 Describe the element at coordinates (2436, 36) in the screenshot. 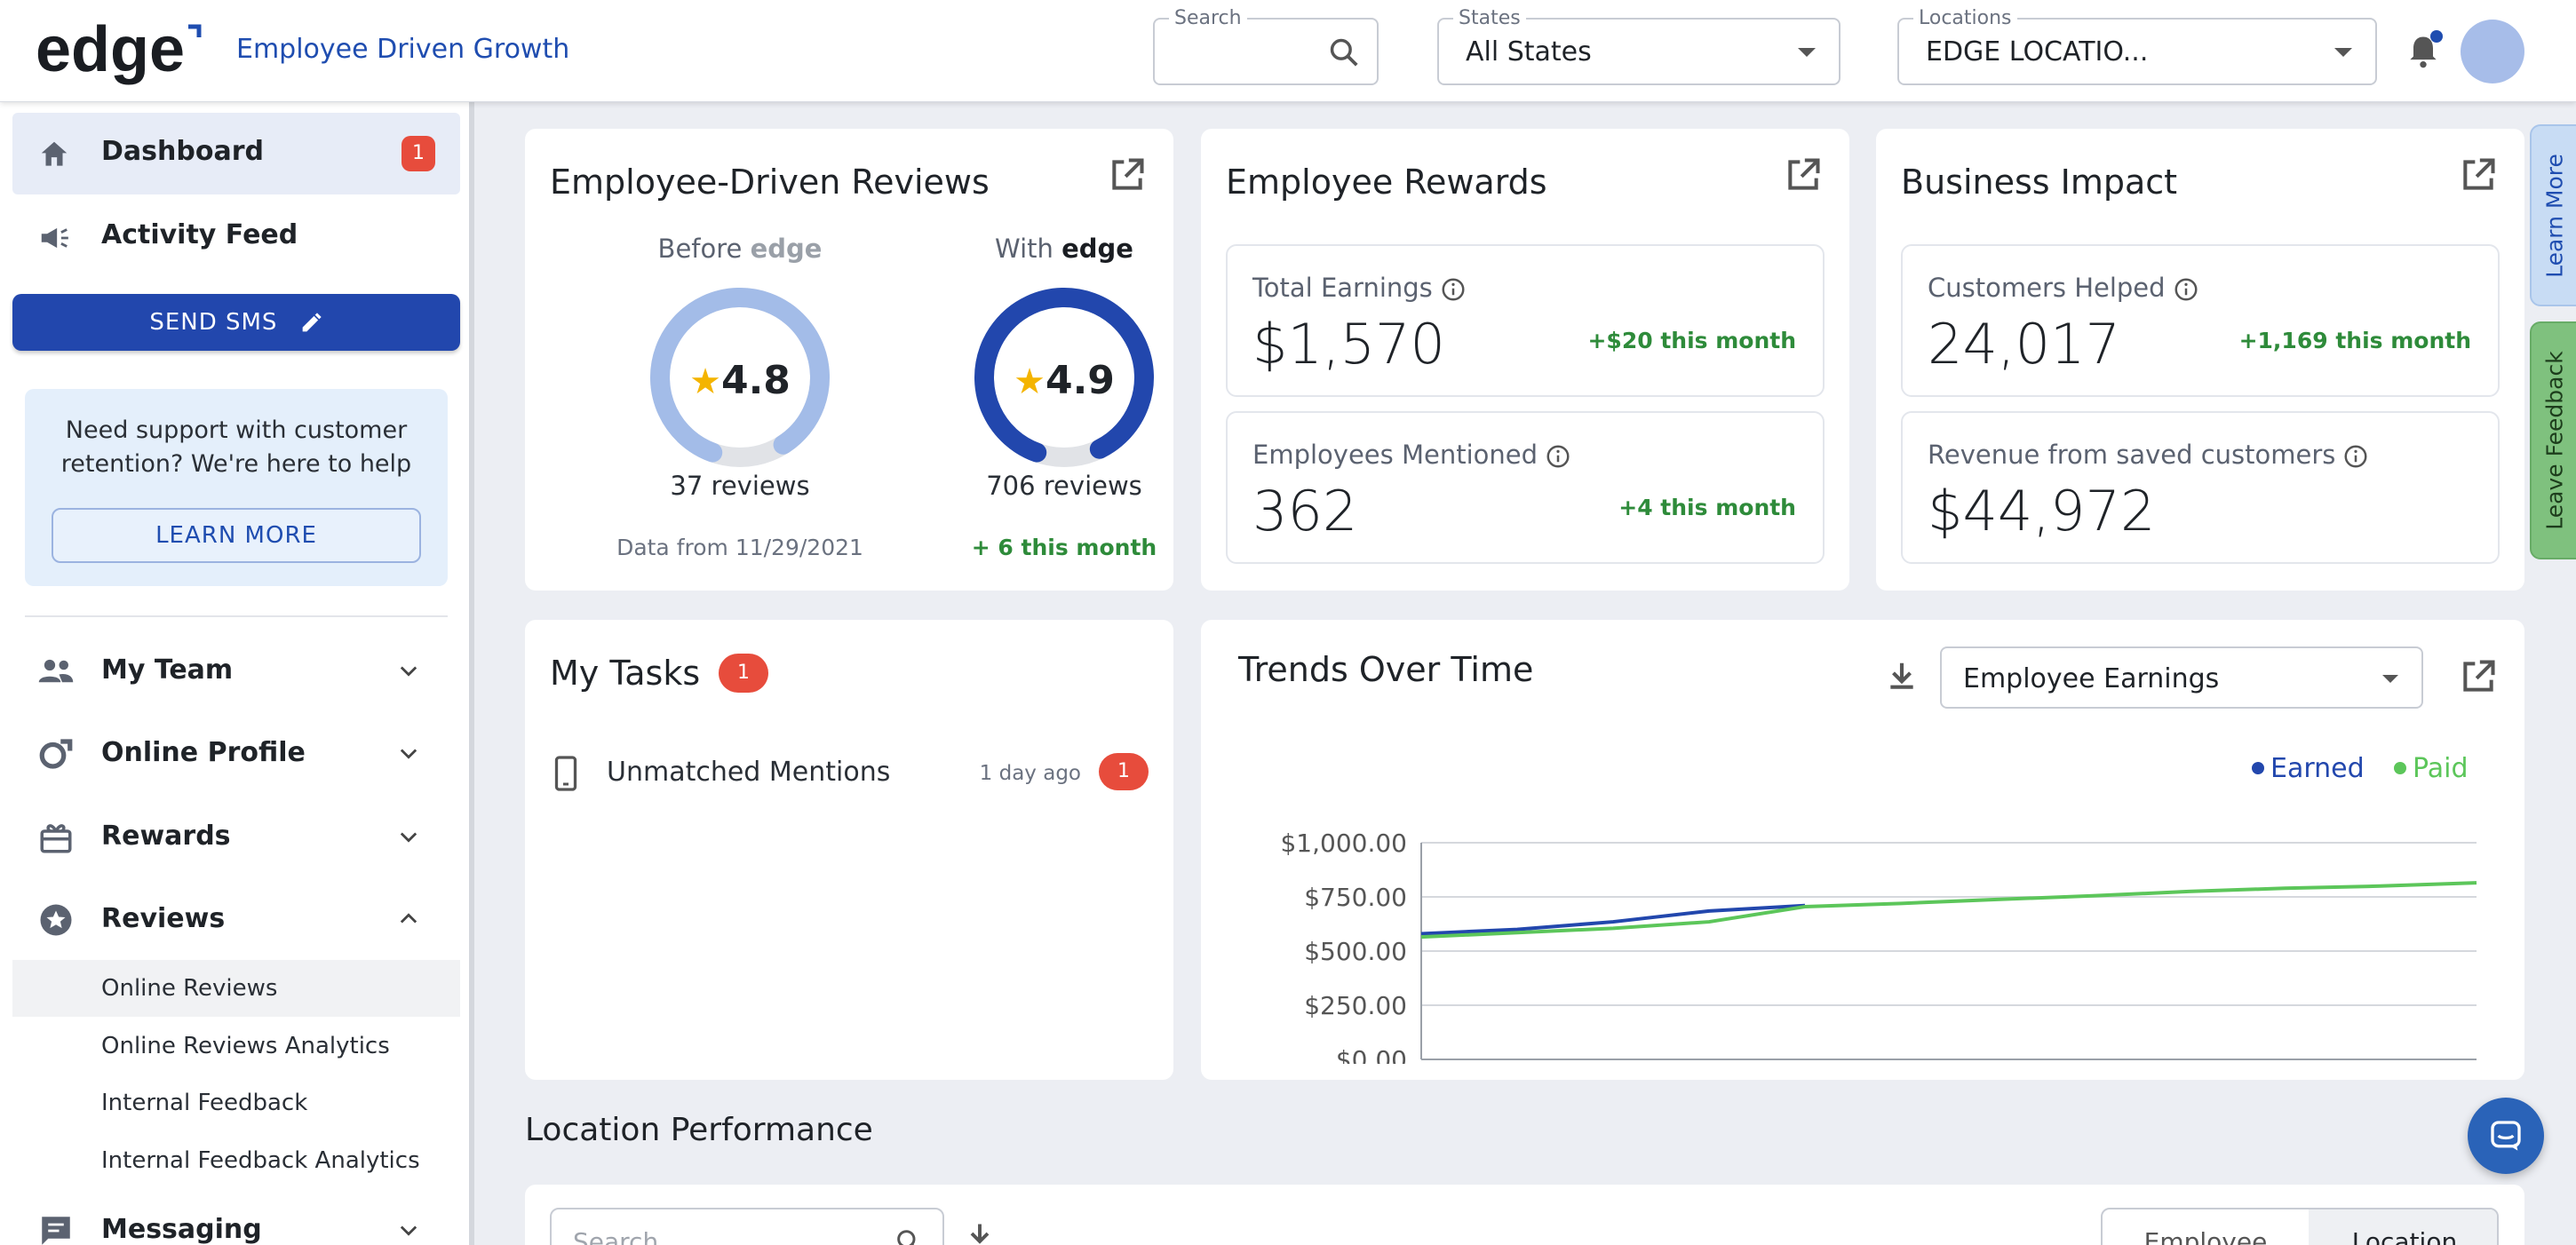

I see `notification-dot` at that location.